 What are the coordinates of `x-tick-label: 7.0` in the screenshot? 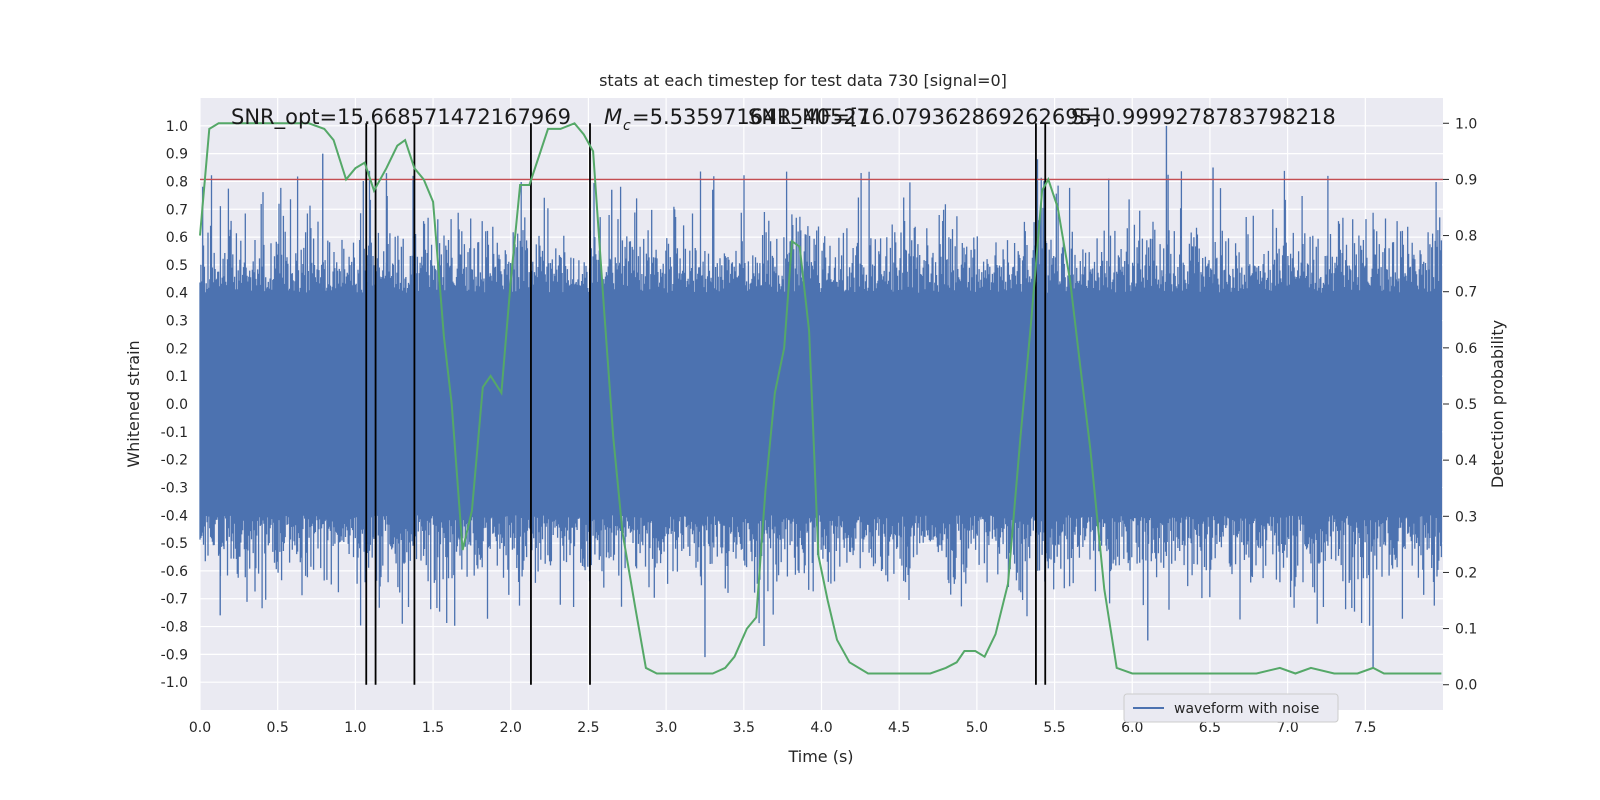 It's located at (1287, 728).